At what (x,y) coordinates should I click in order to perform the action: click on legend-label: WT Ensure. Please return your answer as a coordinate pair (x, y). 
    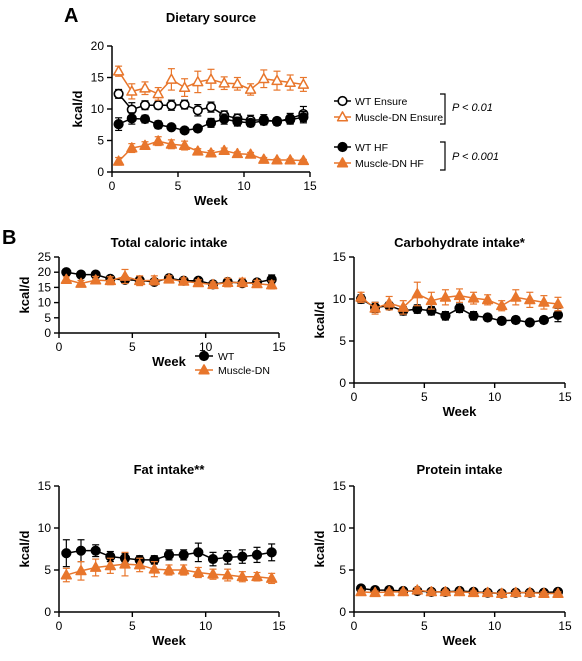
    Looking at the image, I should click on (381, 102).